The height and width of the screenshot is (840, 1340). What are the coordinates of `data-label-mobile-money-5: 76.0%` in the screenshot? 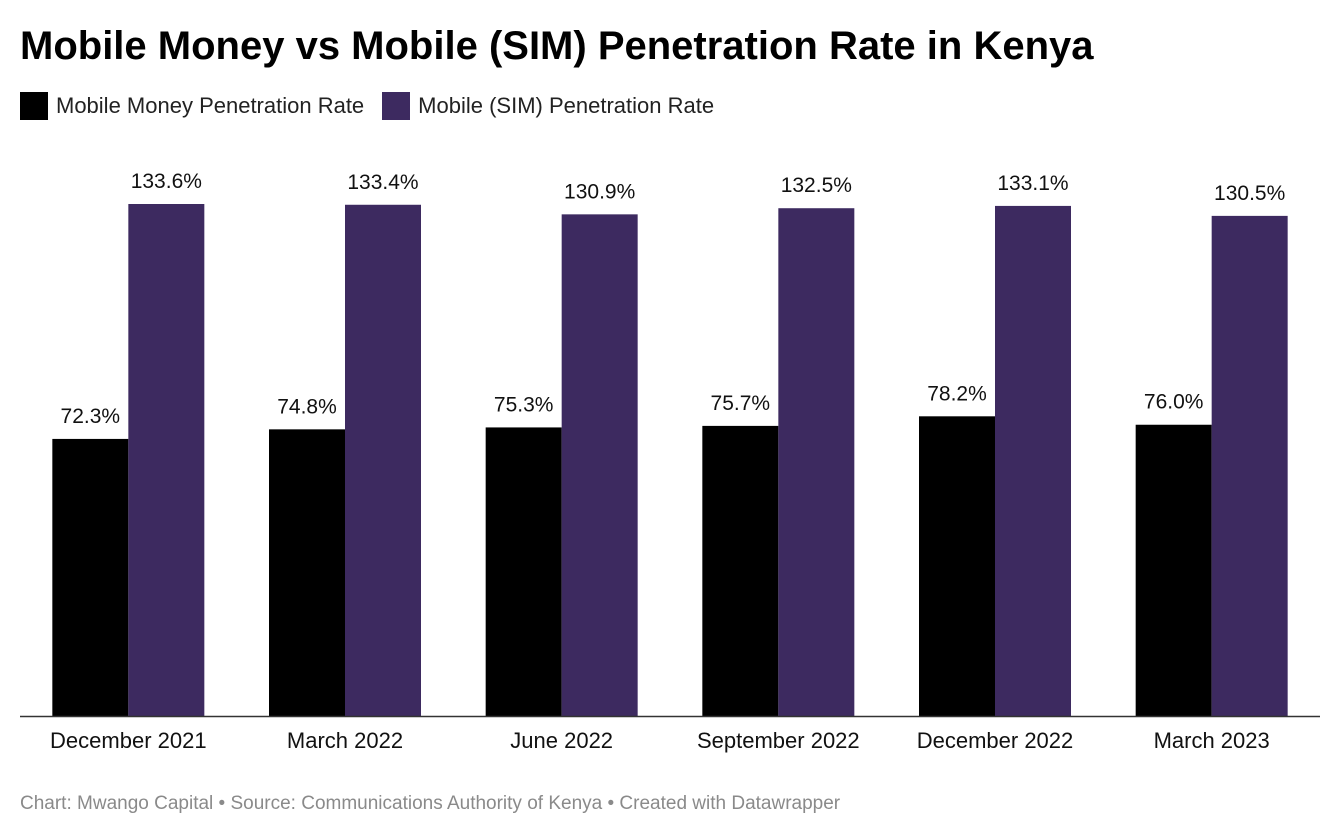 It's located at (1174, 402).